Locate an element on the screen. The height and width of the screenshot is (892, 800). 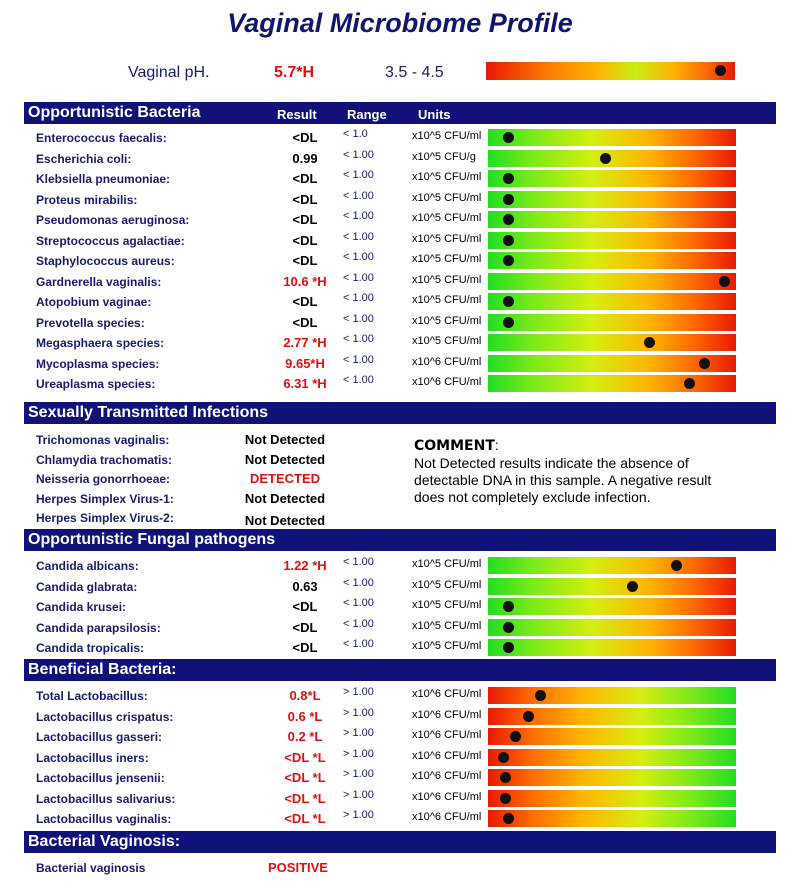
sti-name: Trichomonas vaginalis: is located at coordinates (103, 440).